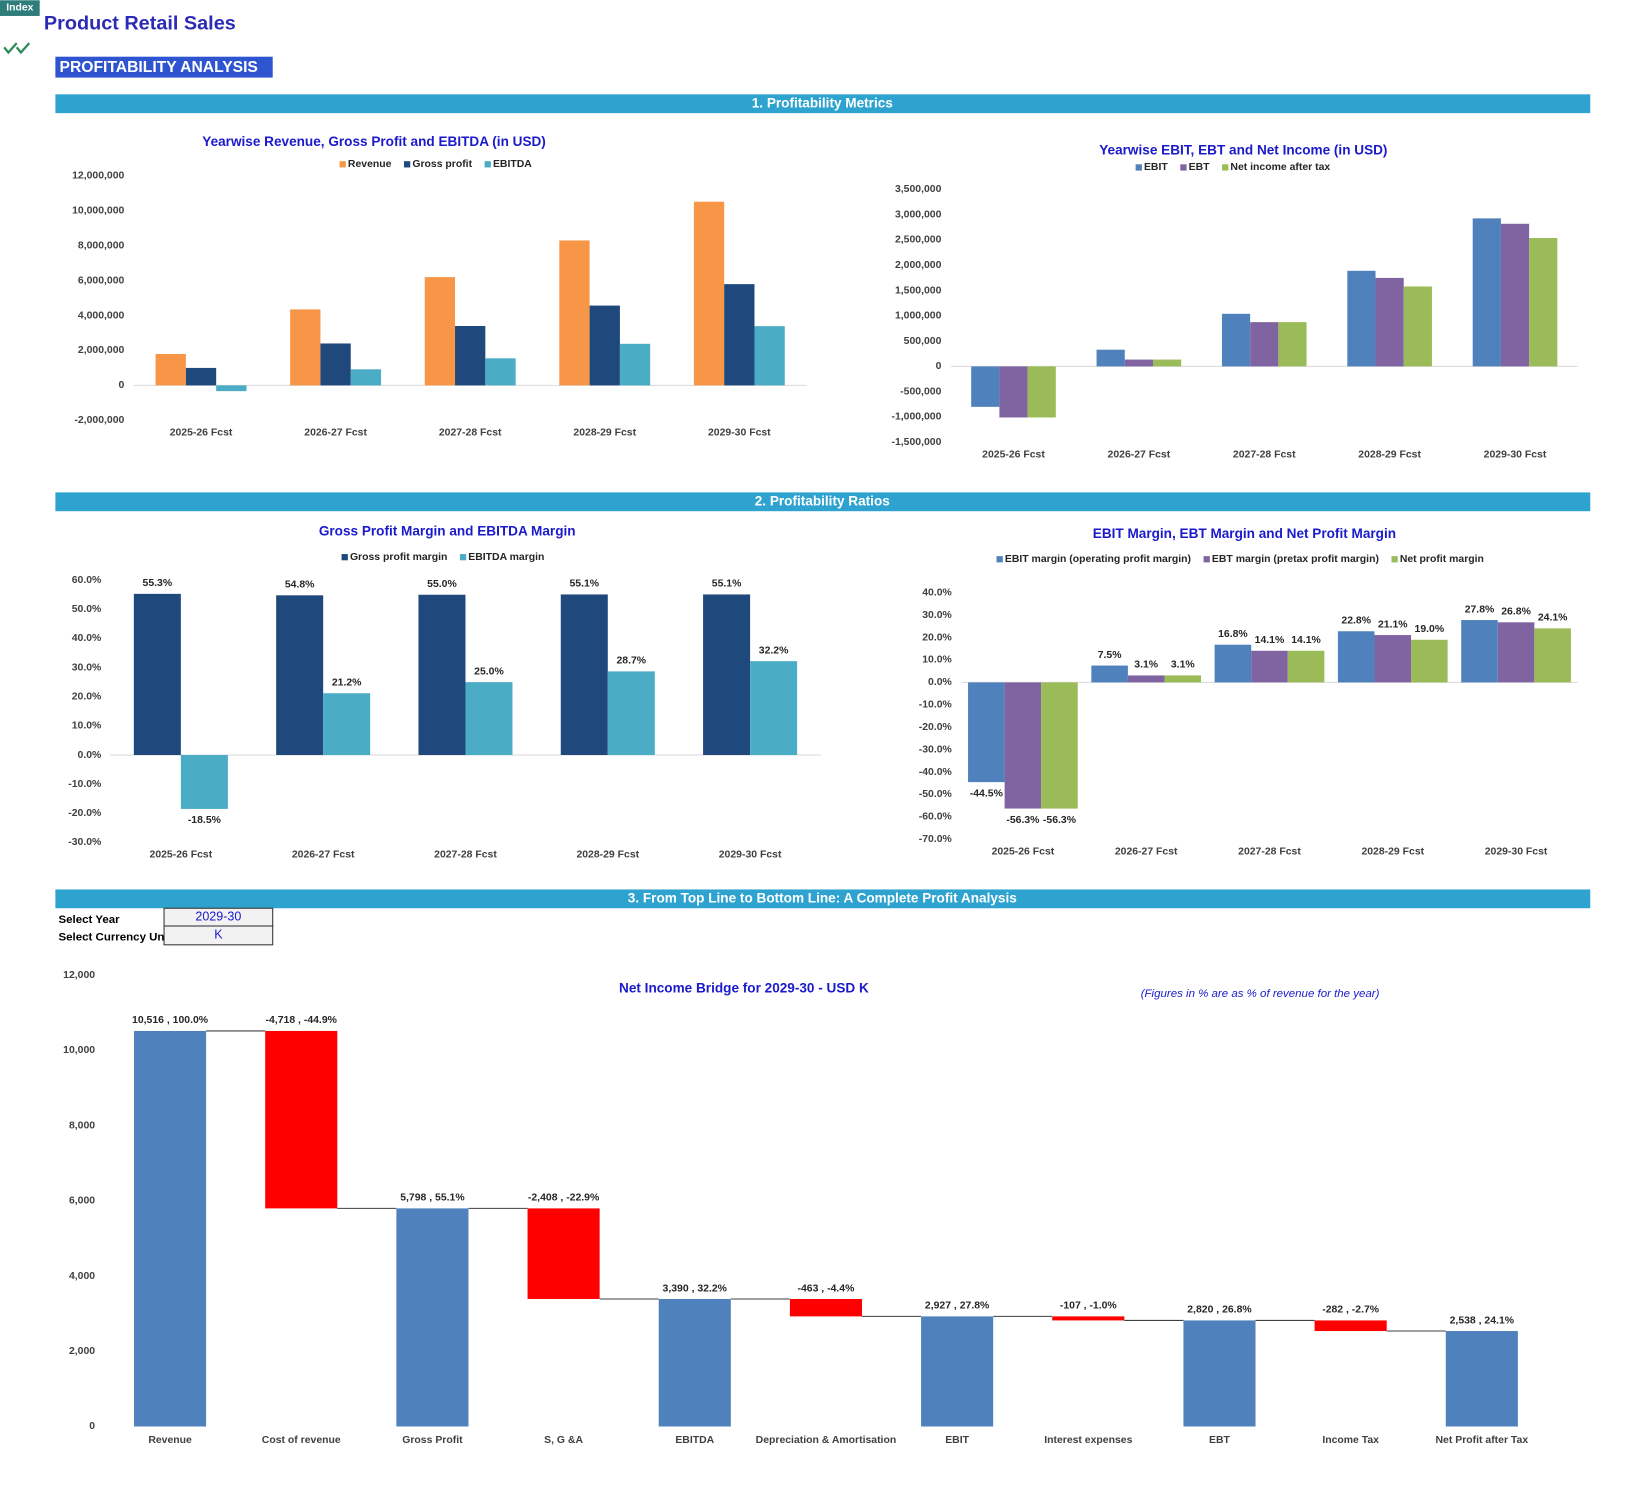  Describe the element at coordinates (432, 1198) in the screenshot. I see `data-label: 5,798 , 55.1%` at that location.